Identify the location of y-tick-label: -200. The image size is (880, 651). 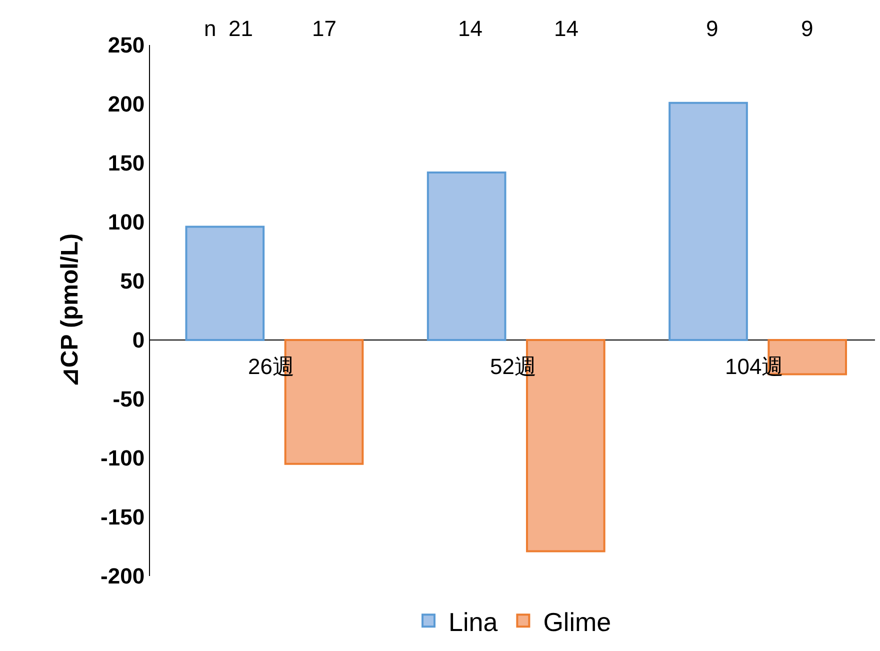
(122, 576).